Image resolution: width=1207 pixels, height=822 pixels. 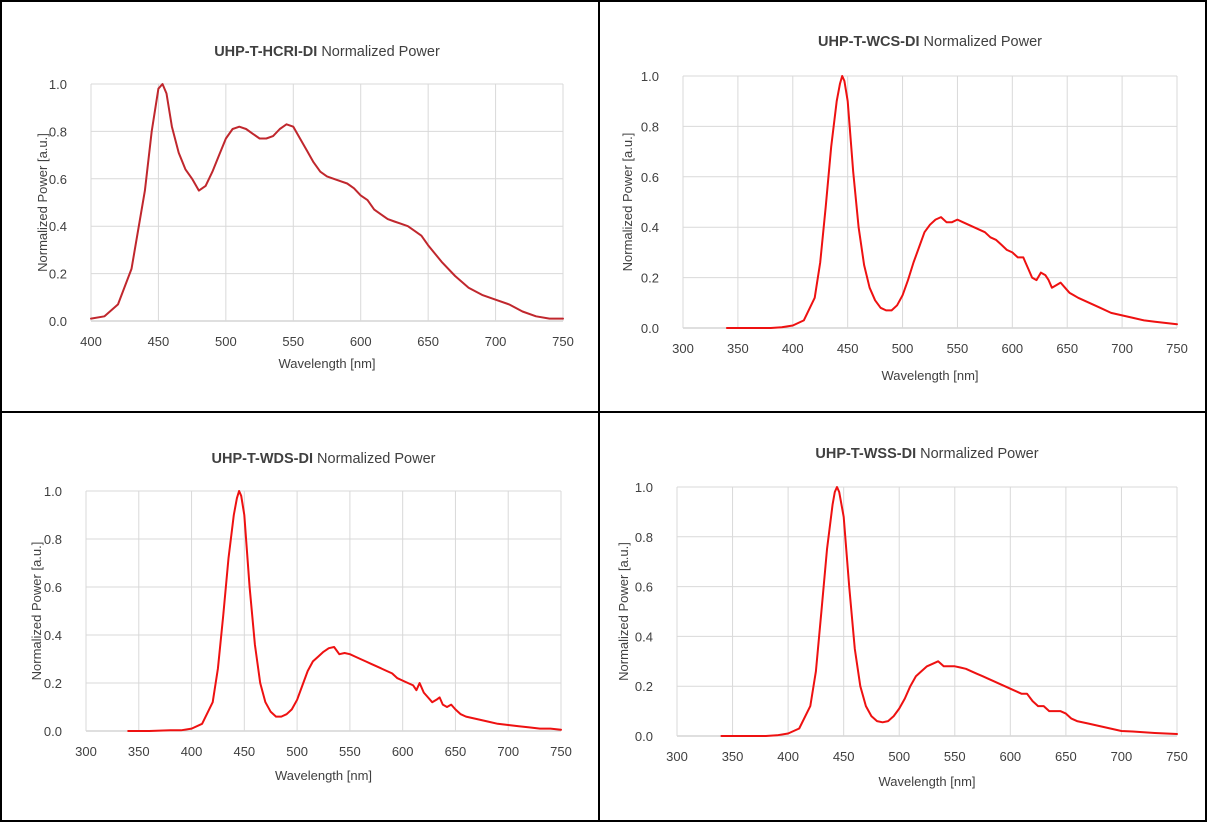 I want to click on chart3-xtick-label: 550, so click(x=350, y=751).